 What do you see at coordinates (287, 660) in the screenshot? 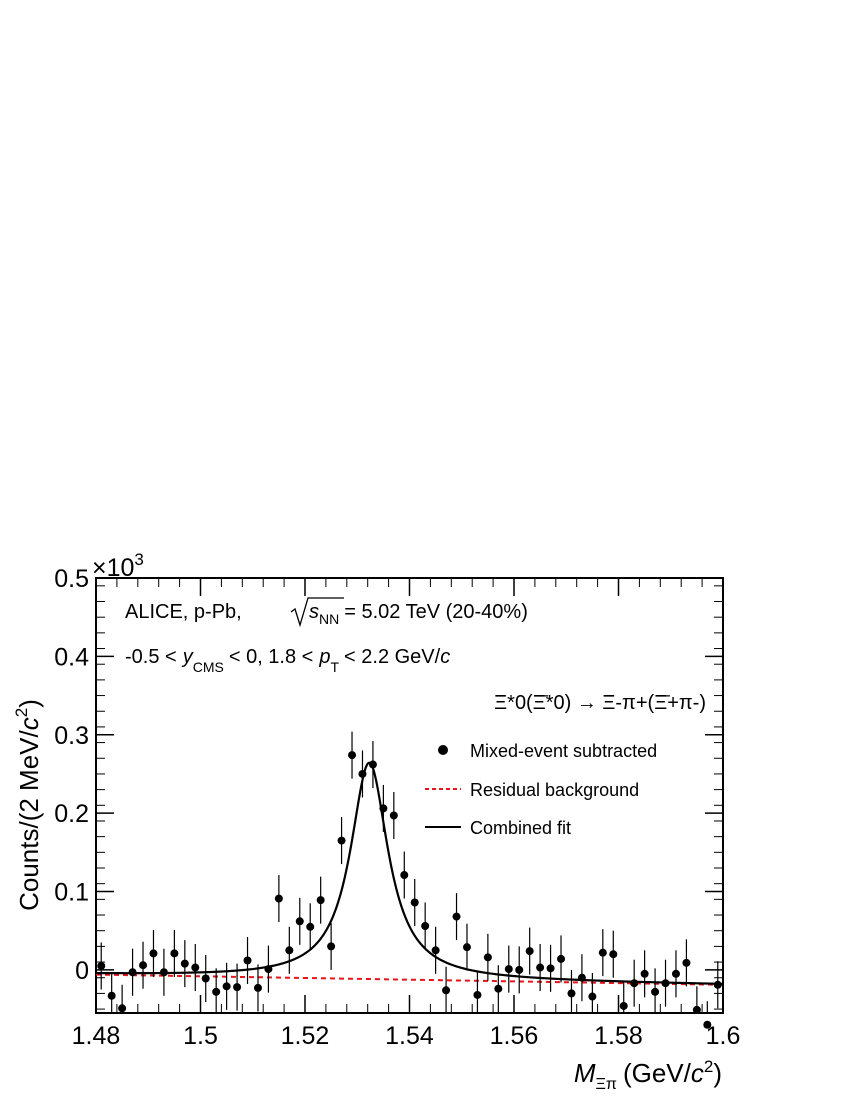
I see `annotation-kinematics: -0.5 < yCMS < 0, 1.8 < pT < 2.2 GeV/c` at bounding box center [287, 660].